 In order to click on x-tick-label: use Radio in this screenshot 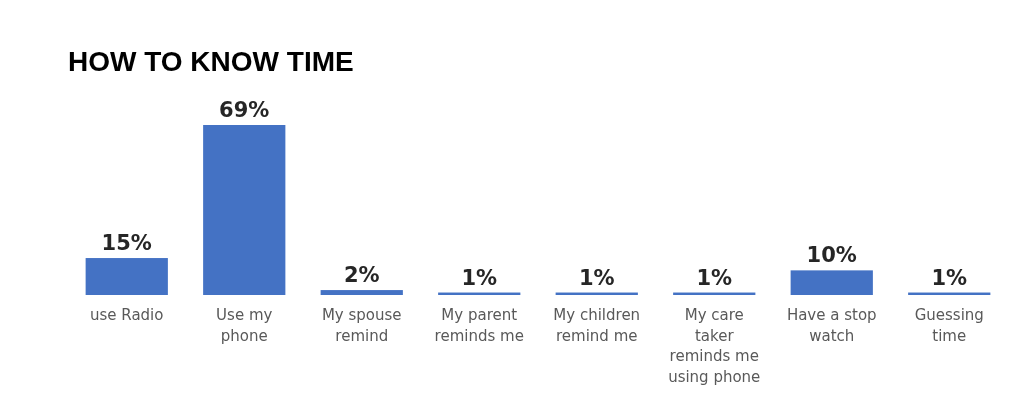, I will do `click(127, 315)`.